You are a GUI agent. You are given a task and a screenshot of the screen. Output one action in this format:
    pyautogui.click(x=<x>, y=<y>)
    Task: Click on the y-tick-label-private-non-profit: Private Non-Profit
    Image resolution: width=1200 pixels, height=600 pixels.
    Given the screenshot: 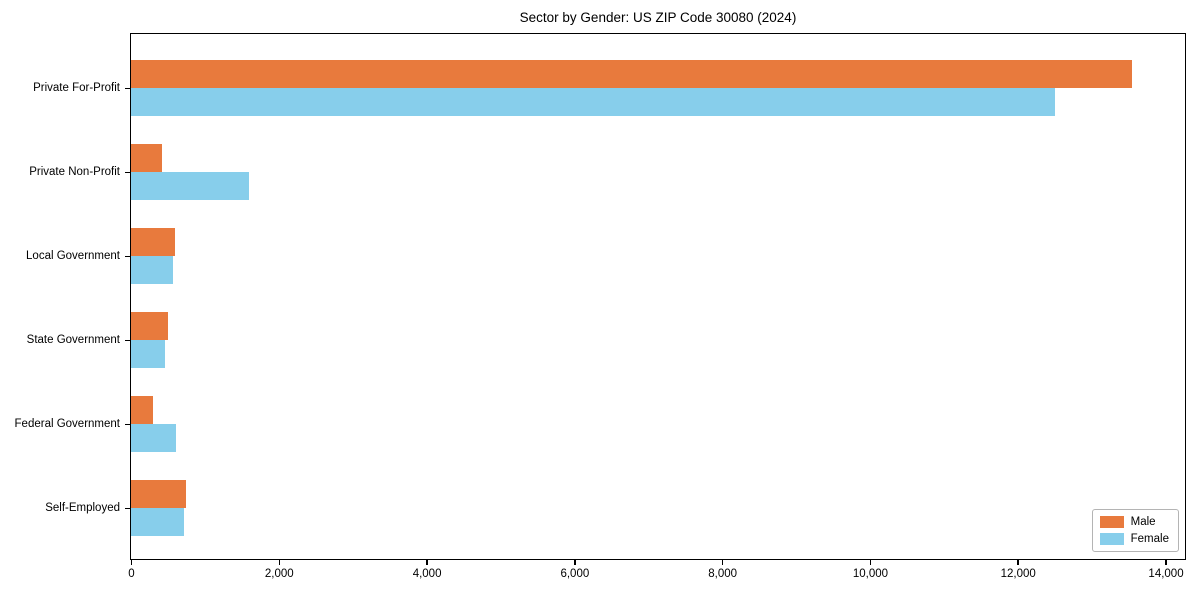 What is the action you would take?
    pyautogui.click(x=74, y=171)
    